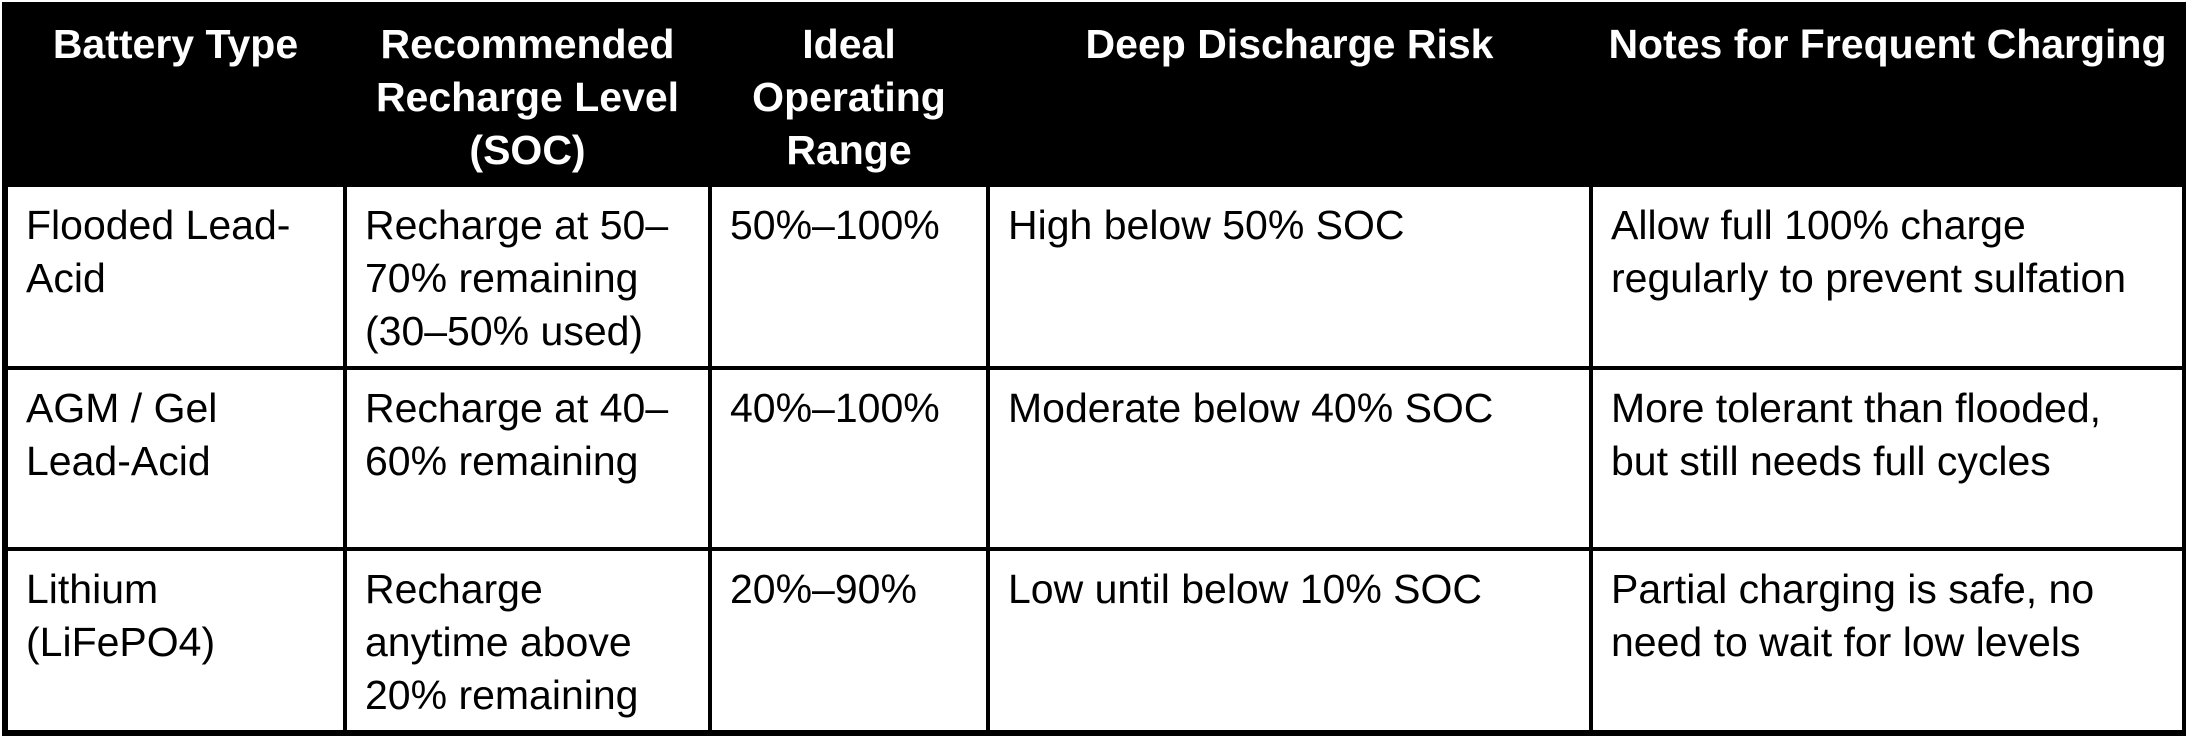  Describe the element at coordinates (849, 458) in the screenshot. I see `cell-operating-range: 40%–100%` at that location.